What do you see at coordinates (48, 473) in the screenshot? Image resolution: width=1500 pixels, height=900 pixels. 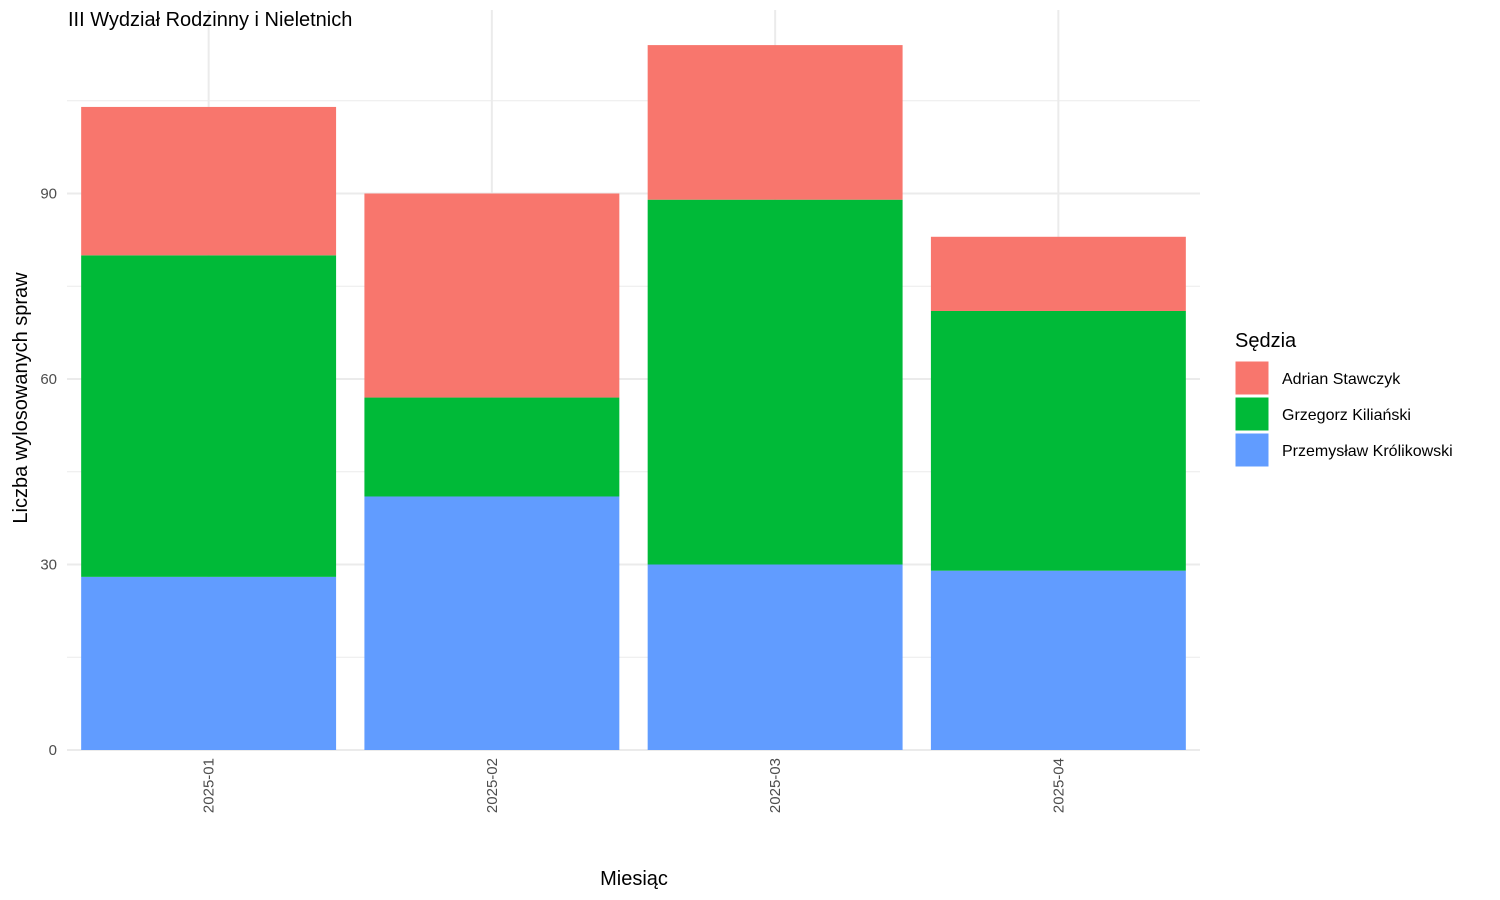 I see `y-axis-ticks: 0 30 60 90` at bounding box center [48, 473].